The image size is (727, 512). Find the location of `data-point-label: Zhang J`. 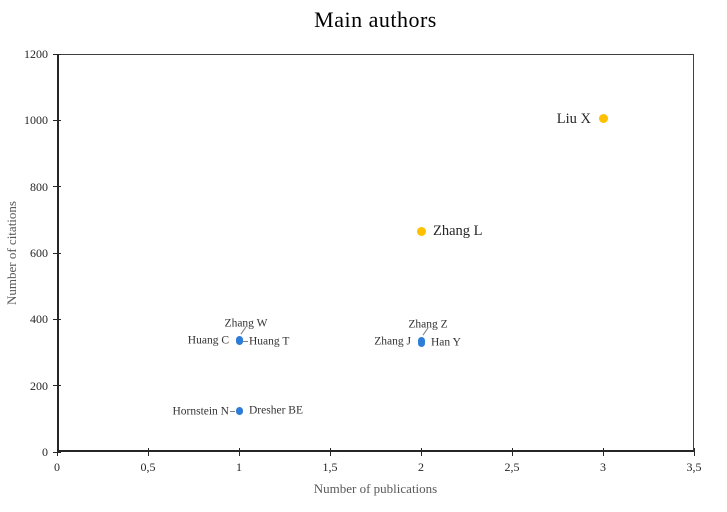

data-point-label: Zhang J is located at coordinates (392, 340).